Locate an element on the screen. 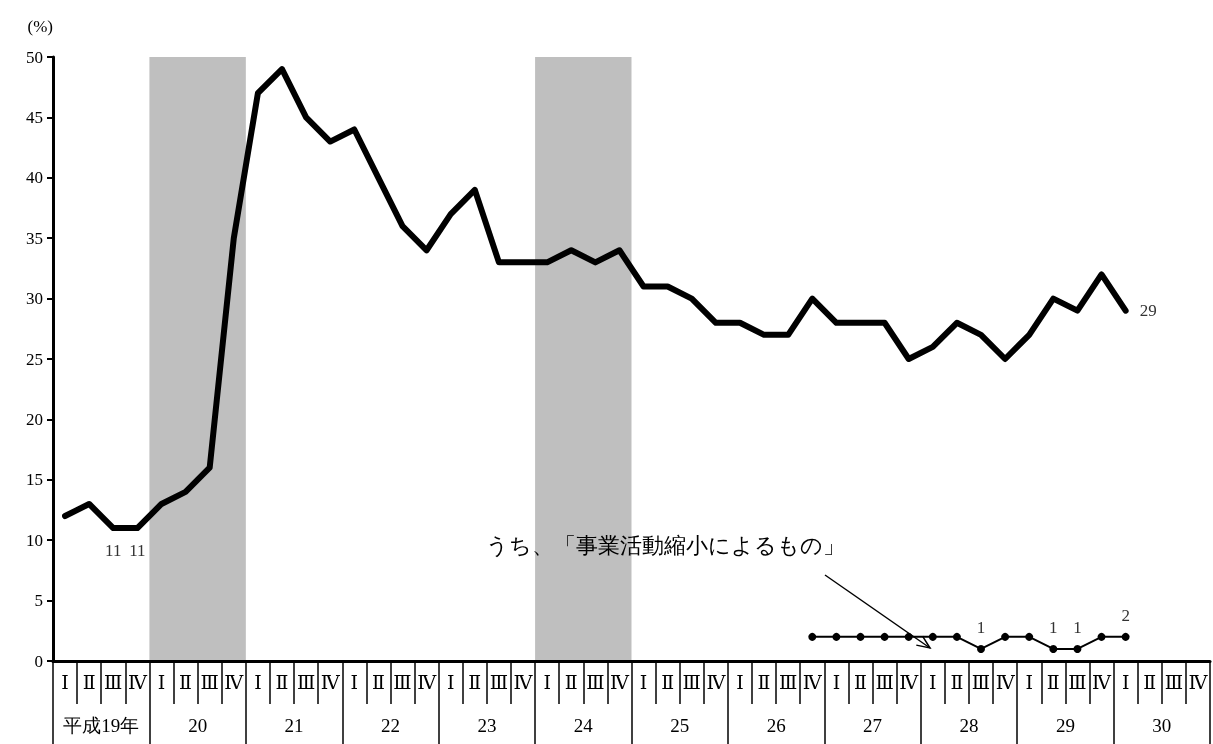 The image size is (1213, 744). y-tick-label: 15 is located at coordinates (34, 480).